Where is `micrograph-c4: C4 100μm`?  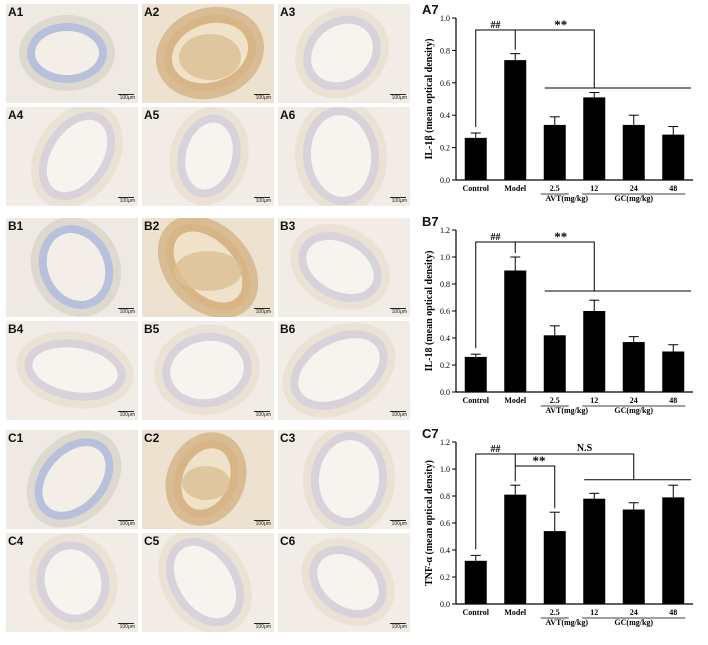 micrograph-c4: C4 100μm is located at coordinates (72, 582).